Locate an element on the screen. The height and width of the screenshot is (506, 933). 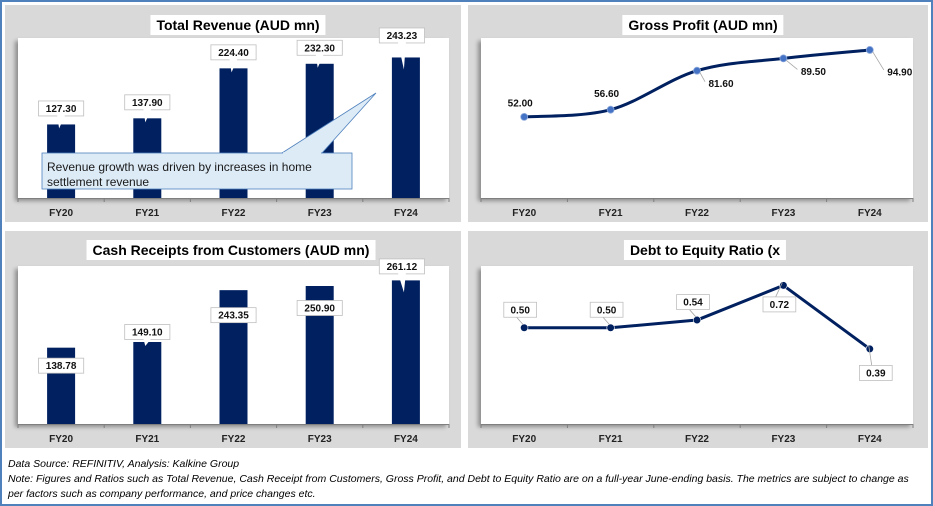
data-label-fy21: 0.50 is located at coordinates (606, 309).